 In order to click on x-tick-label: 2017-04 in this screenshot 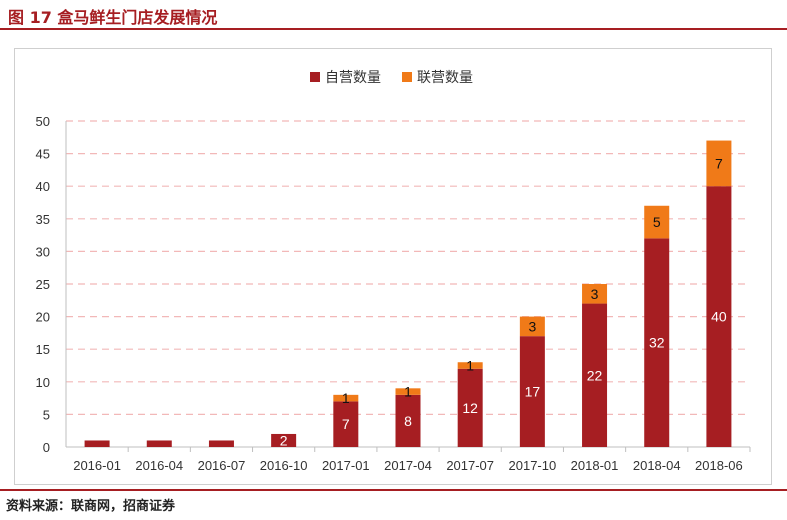, I will do `click(408, 465)`.